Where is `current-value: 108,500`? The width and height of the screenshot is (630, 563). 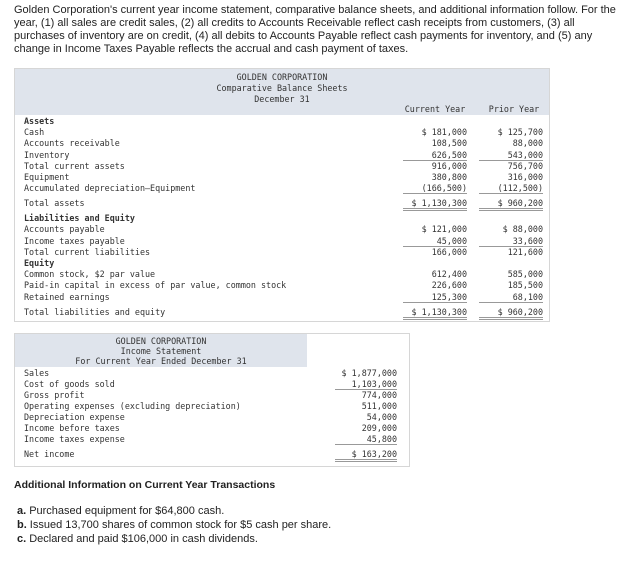
current-value: 108,500 is located at coordinates (449, 143).